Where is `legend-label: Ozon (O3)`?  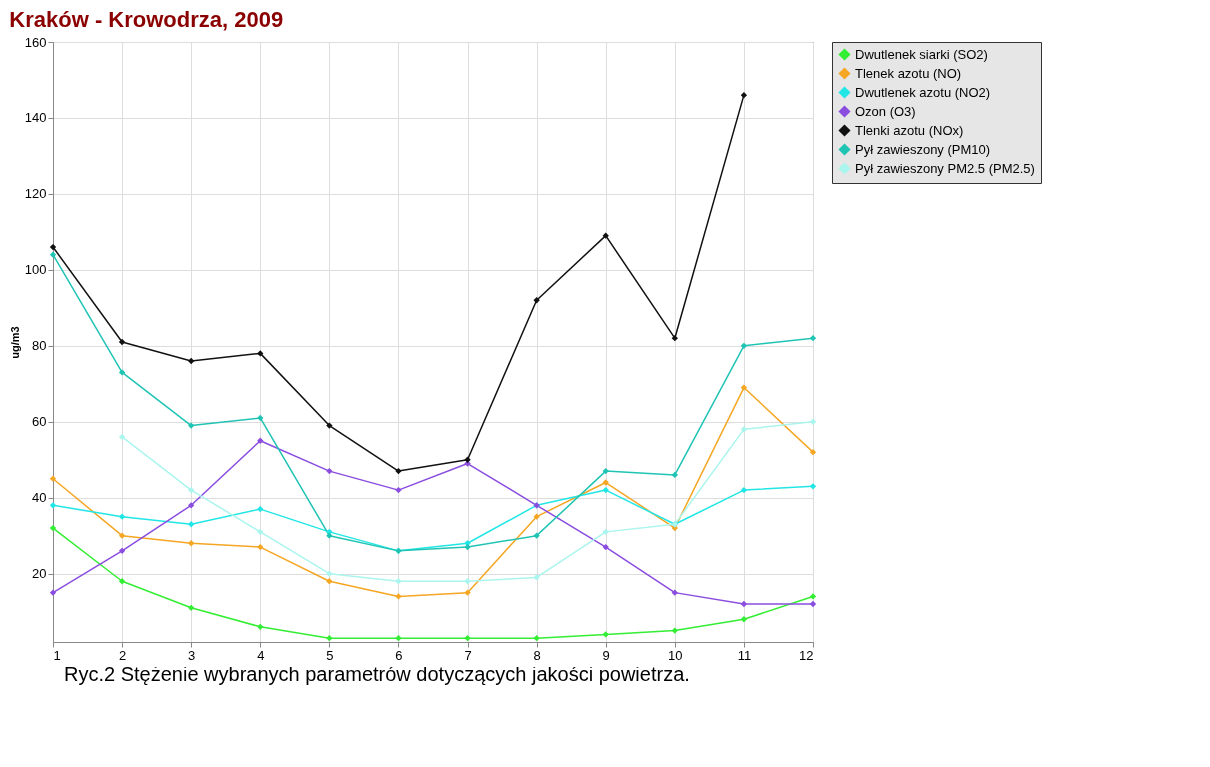
legend-label: Ozon (O3) is located at coordinates (885, 111).